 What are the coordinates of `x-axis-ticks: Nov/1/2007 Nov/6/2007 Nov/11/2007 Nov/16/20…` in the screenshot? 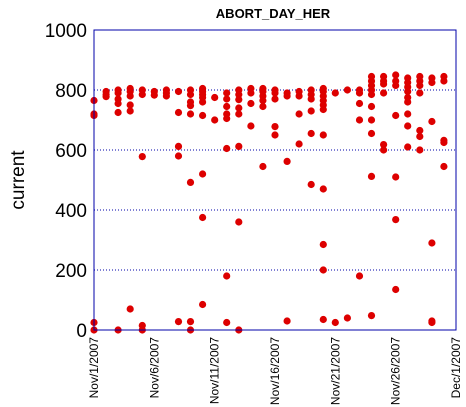 It's located at (275, 371).